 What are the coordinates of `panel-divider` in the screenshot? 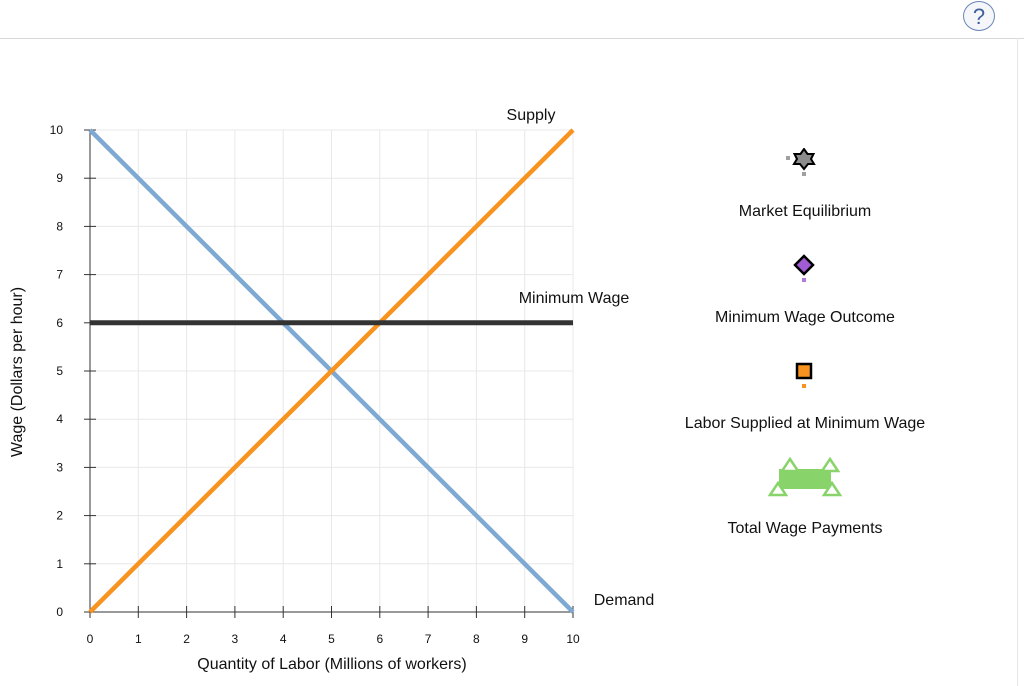 It's located at (1017, 362).